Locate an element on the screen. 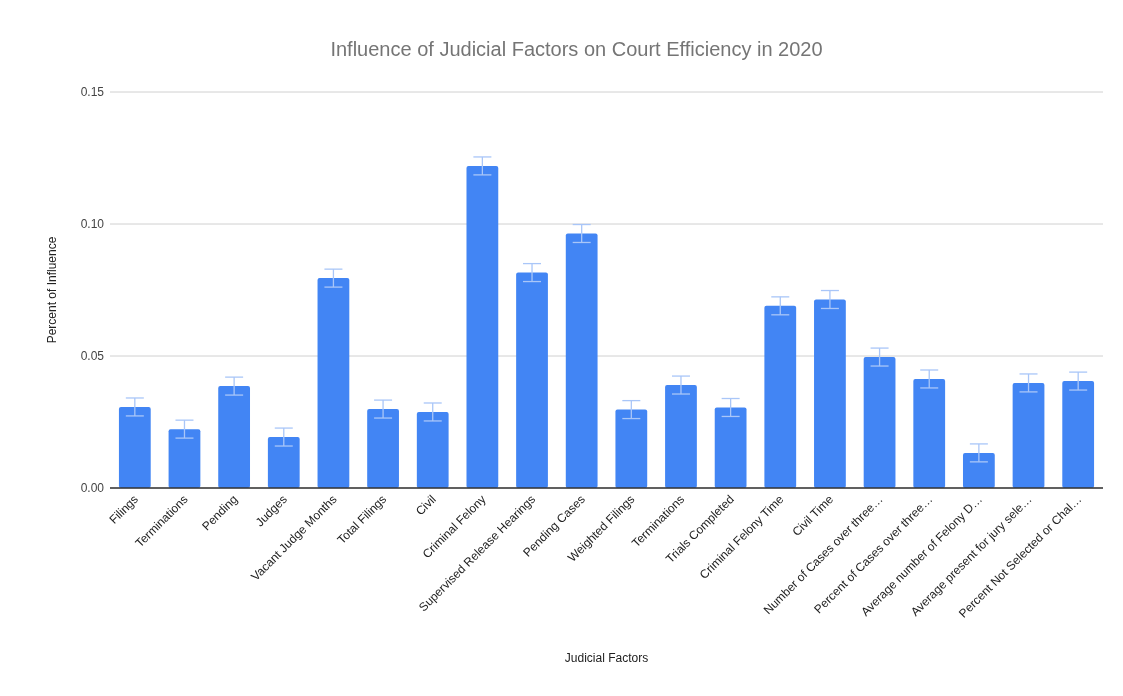 The image size is (1123, 696). y-tick-label: 0.15 is located at coordinates (92, 92).